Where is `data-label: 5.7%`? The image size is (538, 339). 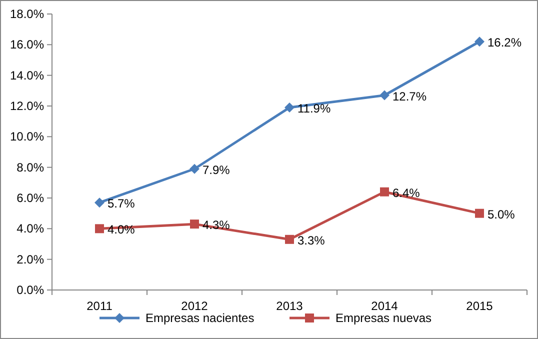 data-label: 5.7% is located at coordinates (122, 203).